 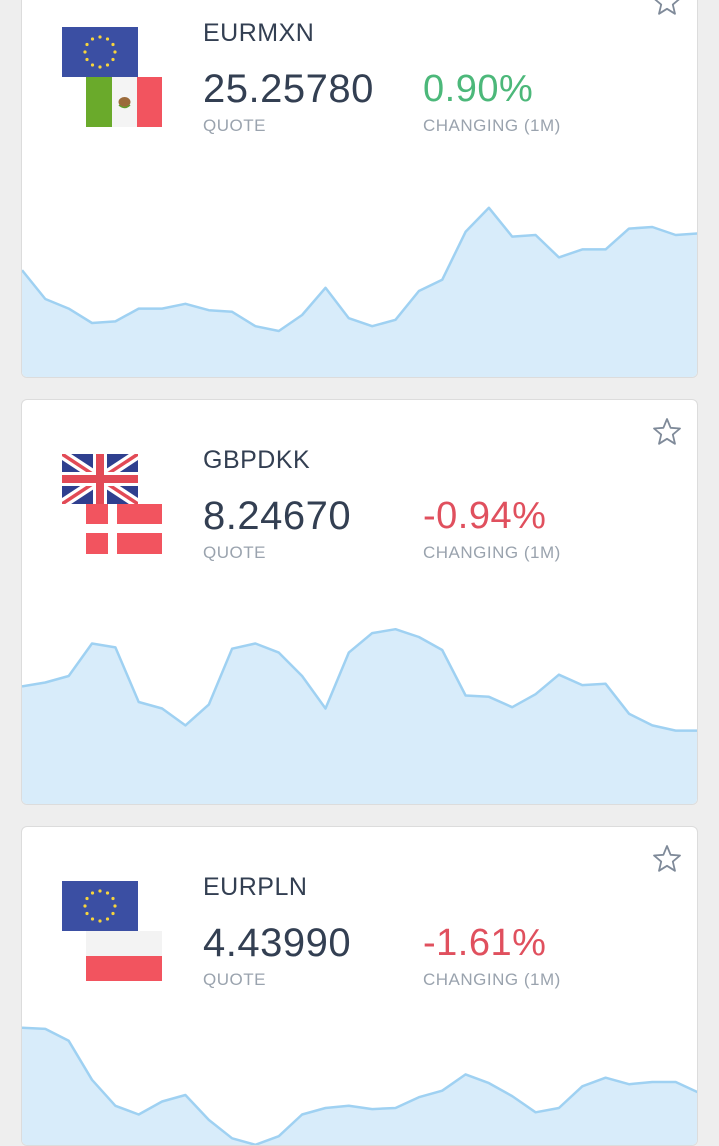 What do you see at coordinates (277, 516) in the screenshot?
I see `quote-value: 8.24670` at bounding box center [277, 516].